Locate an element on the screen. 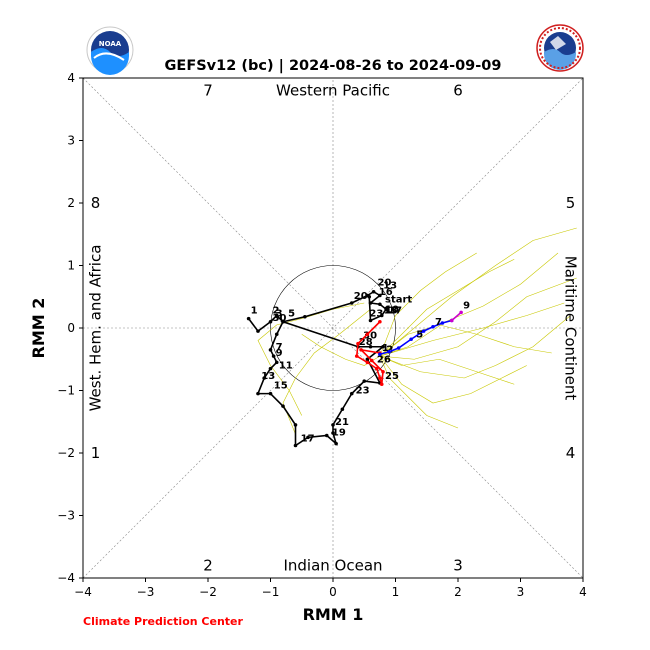 This screenshot has width=650, height=650. y-tick-label: 2 is located at coordinates (71, 203).